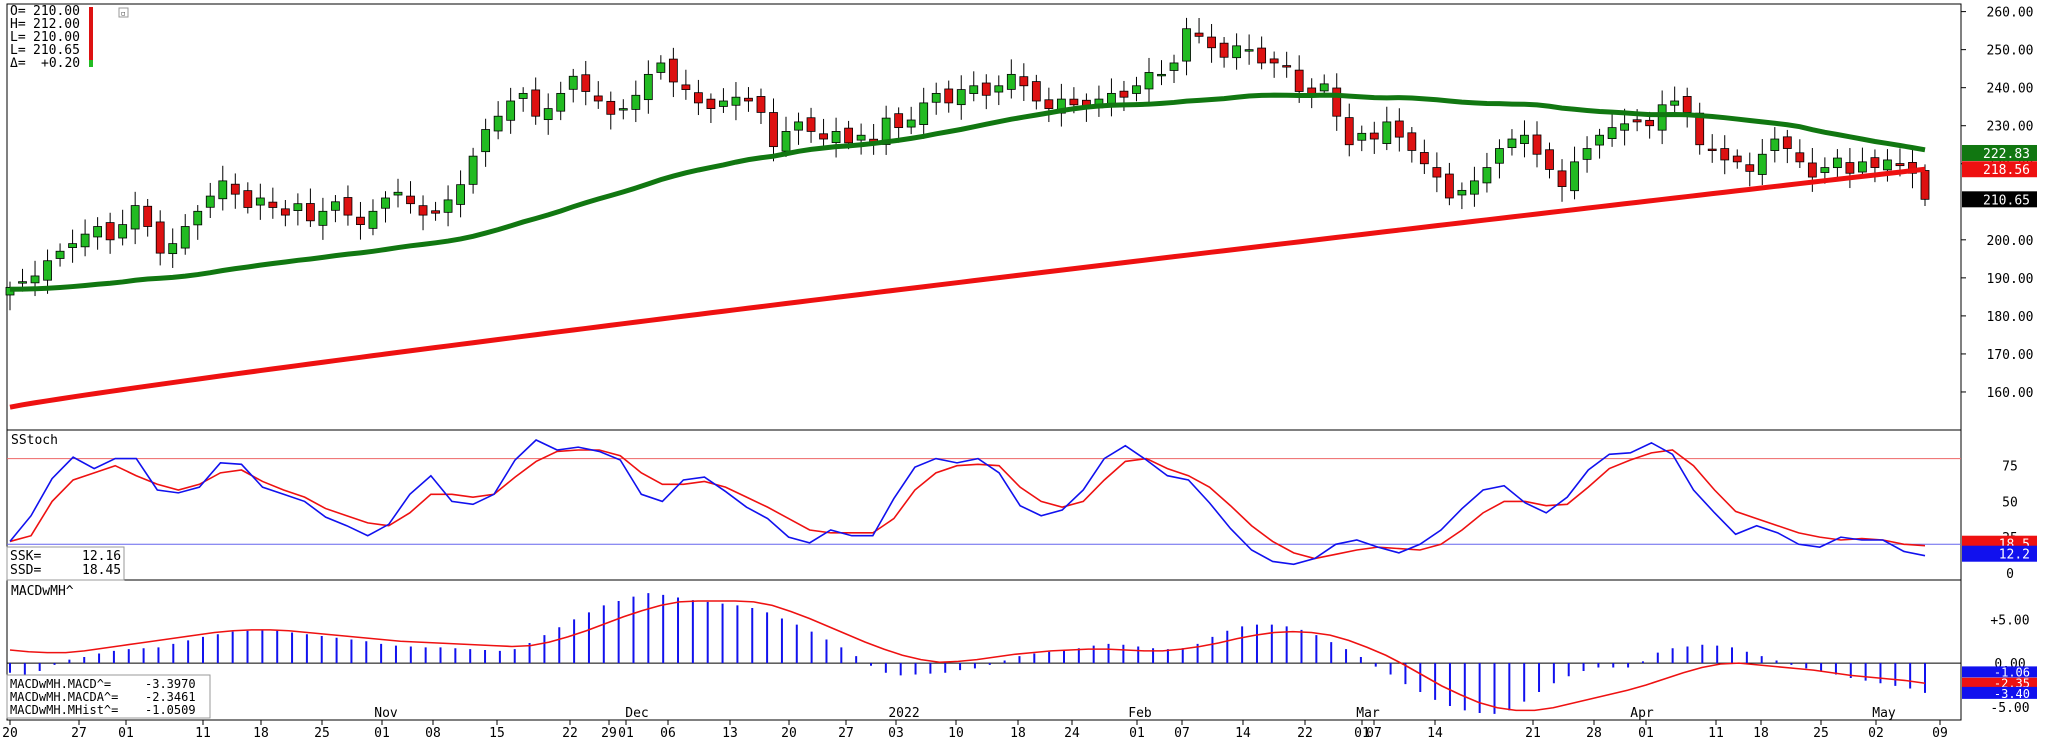 Image resolution: width=2045 pixels, height=749 pixels. I want to click on stoch-ytick-label: 0, so click(2010, 574).